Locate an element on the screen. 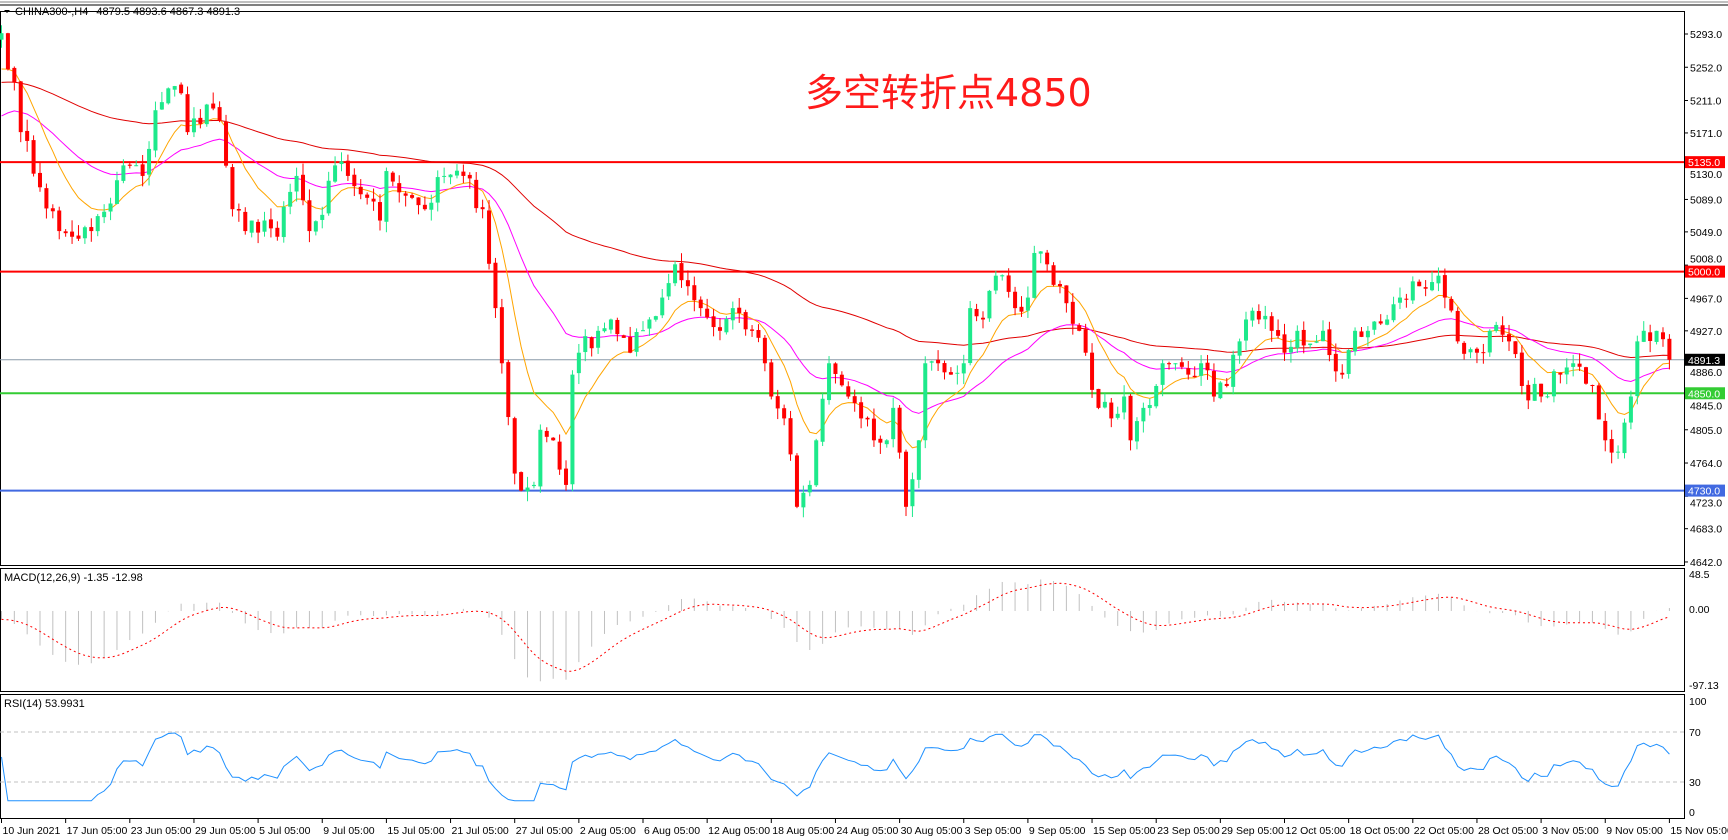 Image resolution: width=1728 pixels, height=840 pixels. price-tick-label: 5211.0 is located at coordinates (1705, 102).